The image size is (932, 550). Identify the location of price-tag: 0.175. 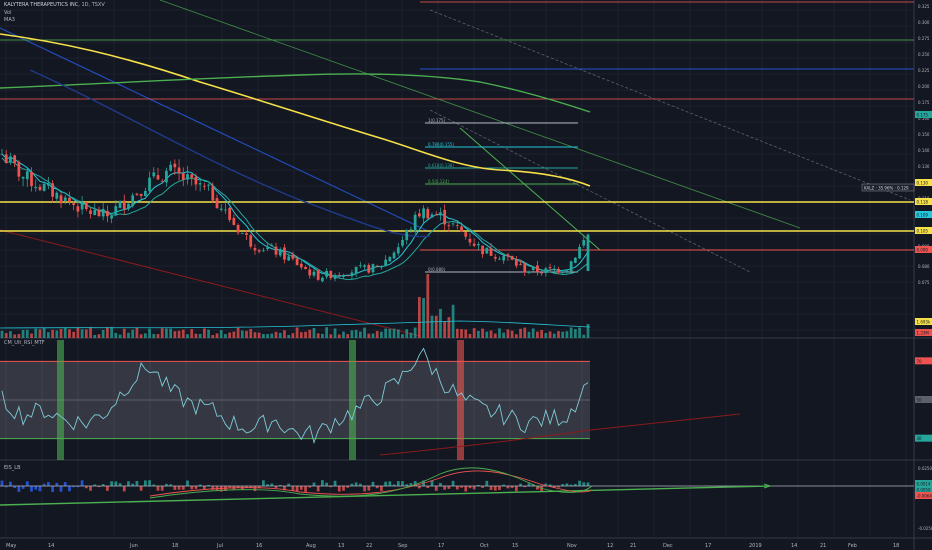
(923, 115).